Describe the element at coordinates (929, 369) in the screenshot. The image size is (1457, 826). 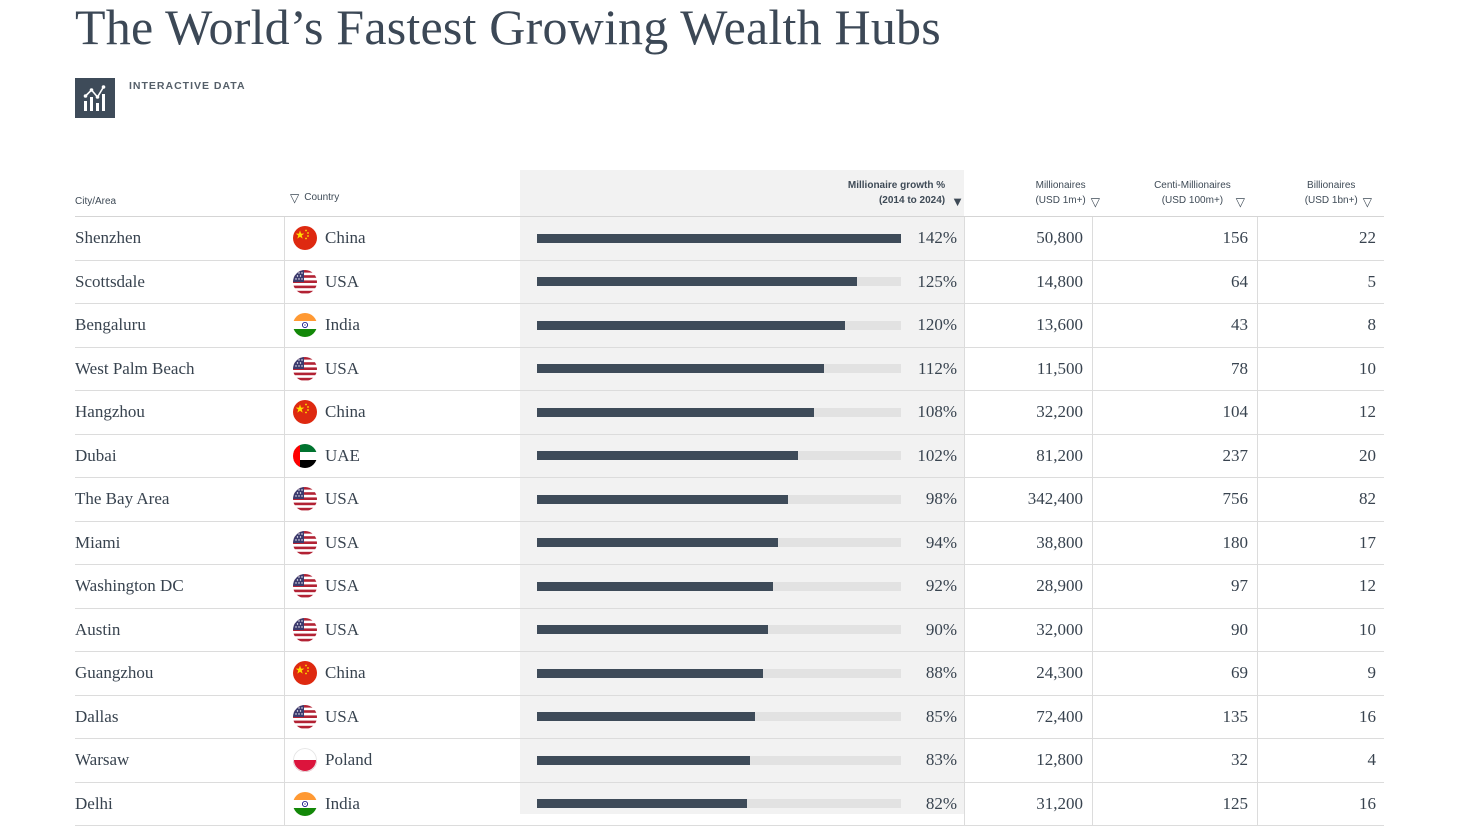
I see `growth-value: 112%` at that location.